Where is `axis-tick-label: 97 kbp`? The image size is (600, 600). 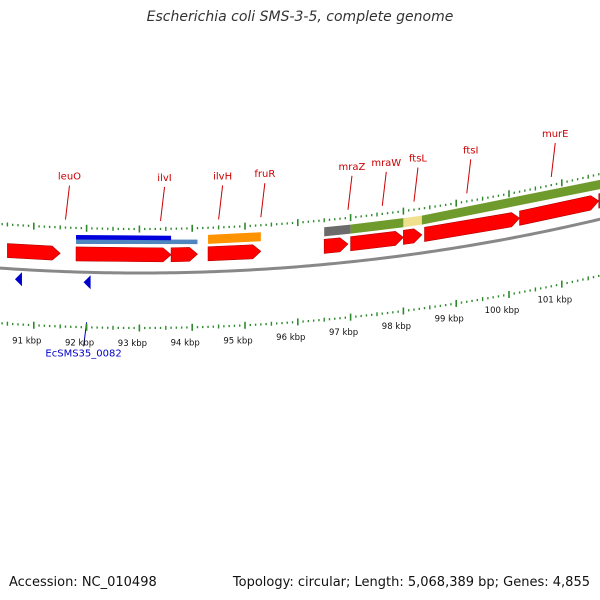 axis-tick-label: 97 kbp is located at coordinates (343, 333).